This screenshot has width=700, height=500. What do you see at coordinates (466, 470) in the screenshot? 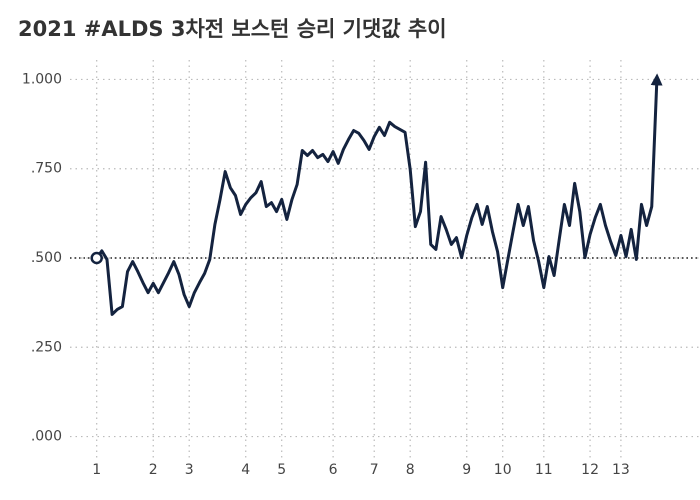
I see `x-tick-label: 9` at bounding box center [466, 470].